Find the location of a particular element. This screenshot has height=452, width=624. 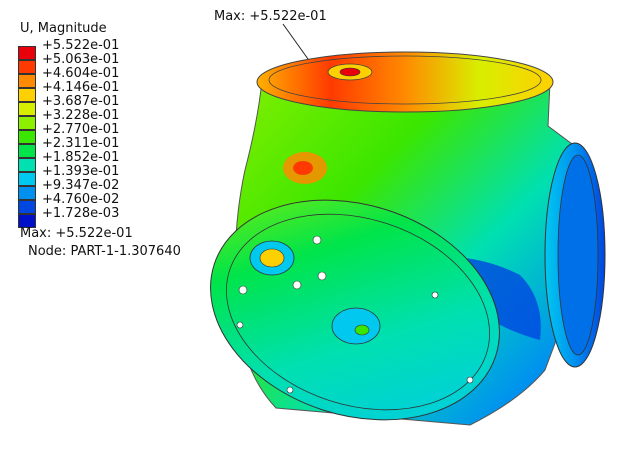

max-value-label: Max: +5.522e-01 is located at coordinates (76, 233).